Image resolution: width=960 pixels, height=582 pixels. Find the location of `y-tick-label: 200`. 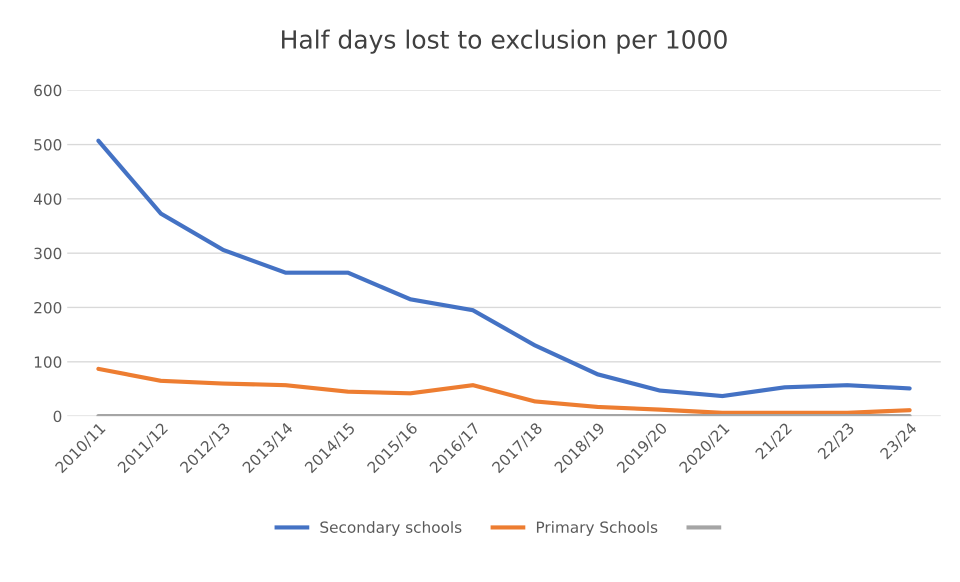

y-tick-label: 200 is located at coordinates (48, 308).